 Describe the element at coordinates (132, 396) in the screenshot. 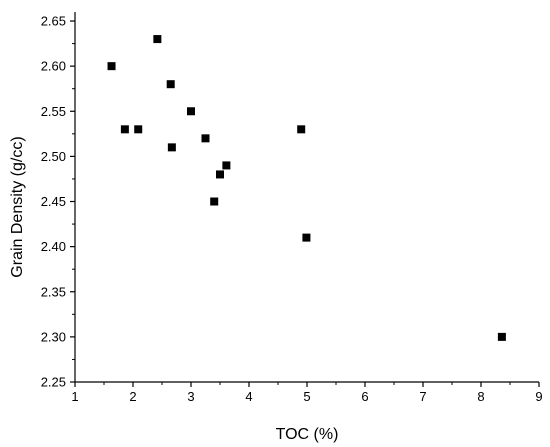

I see `x-tick-label: 2` at that location.